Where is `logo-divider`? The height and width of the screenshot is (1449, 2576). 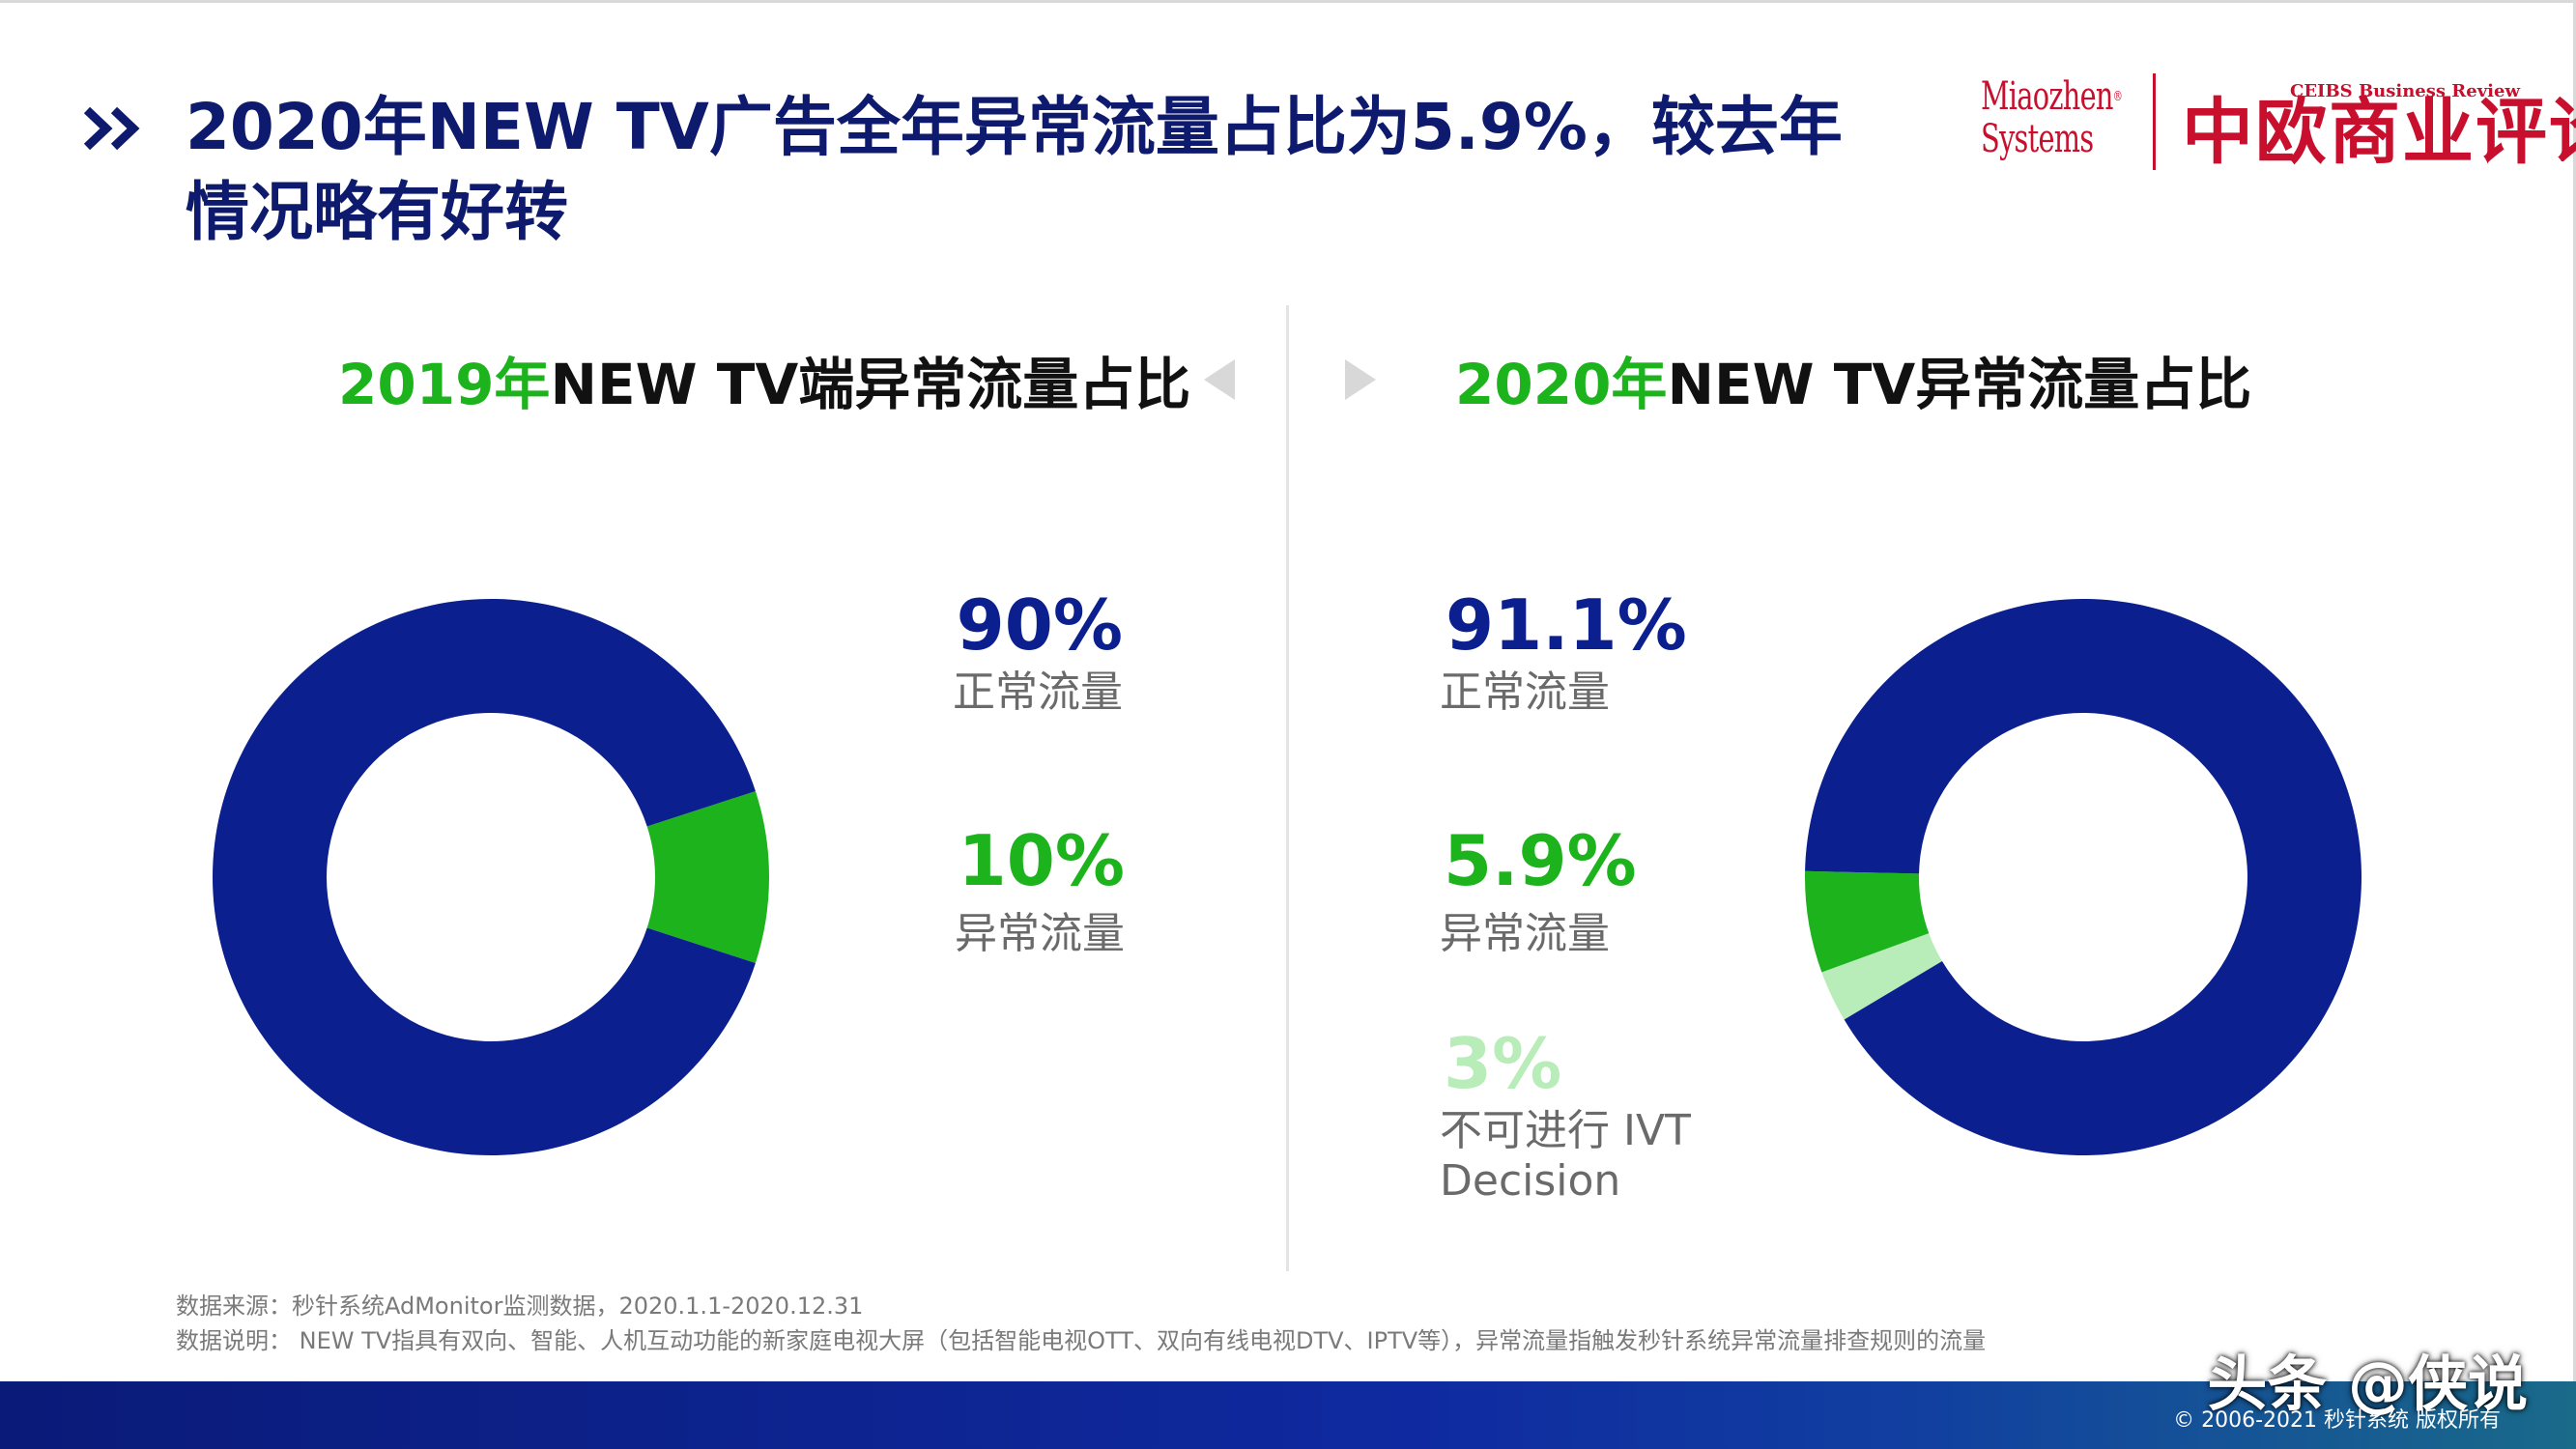
logo-divider is located at coordinates (2155, 121).